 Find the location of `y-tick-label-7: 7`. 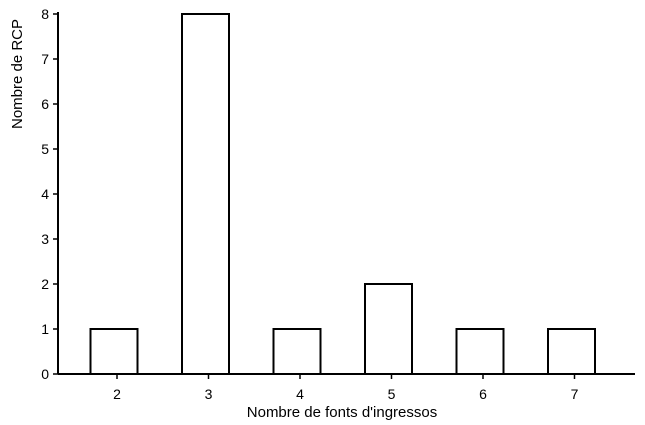

y-tick-label-7: 7 is located at coordinates (45, 59).